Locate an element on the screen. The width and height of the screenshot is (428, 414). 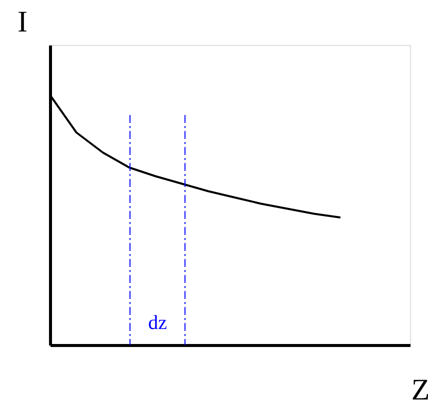
annotation: dz is located at coordinates (158, 323).